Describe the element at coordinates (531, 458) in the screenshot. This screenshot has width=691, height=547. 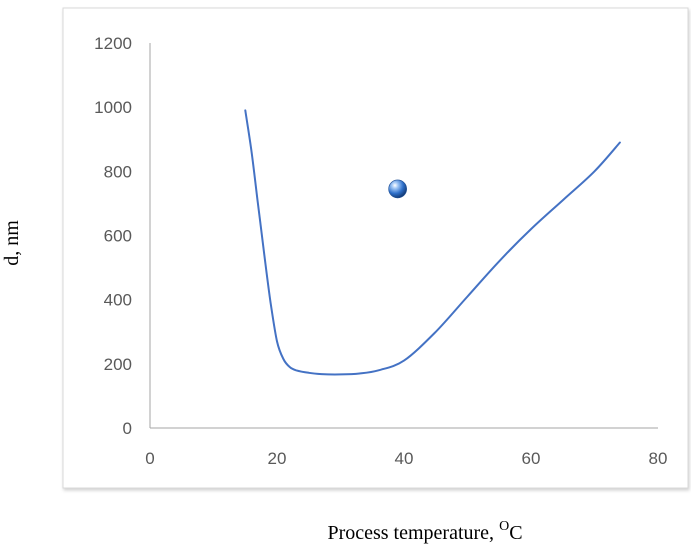
I see `x-tick-label: 60` at that location.